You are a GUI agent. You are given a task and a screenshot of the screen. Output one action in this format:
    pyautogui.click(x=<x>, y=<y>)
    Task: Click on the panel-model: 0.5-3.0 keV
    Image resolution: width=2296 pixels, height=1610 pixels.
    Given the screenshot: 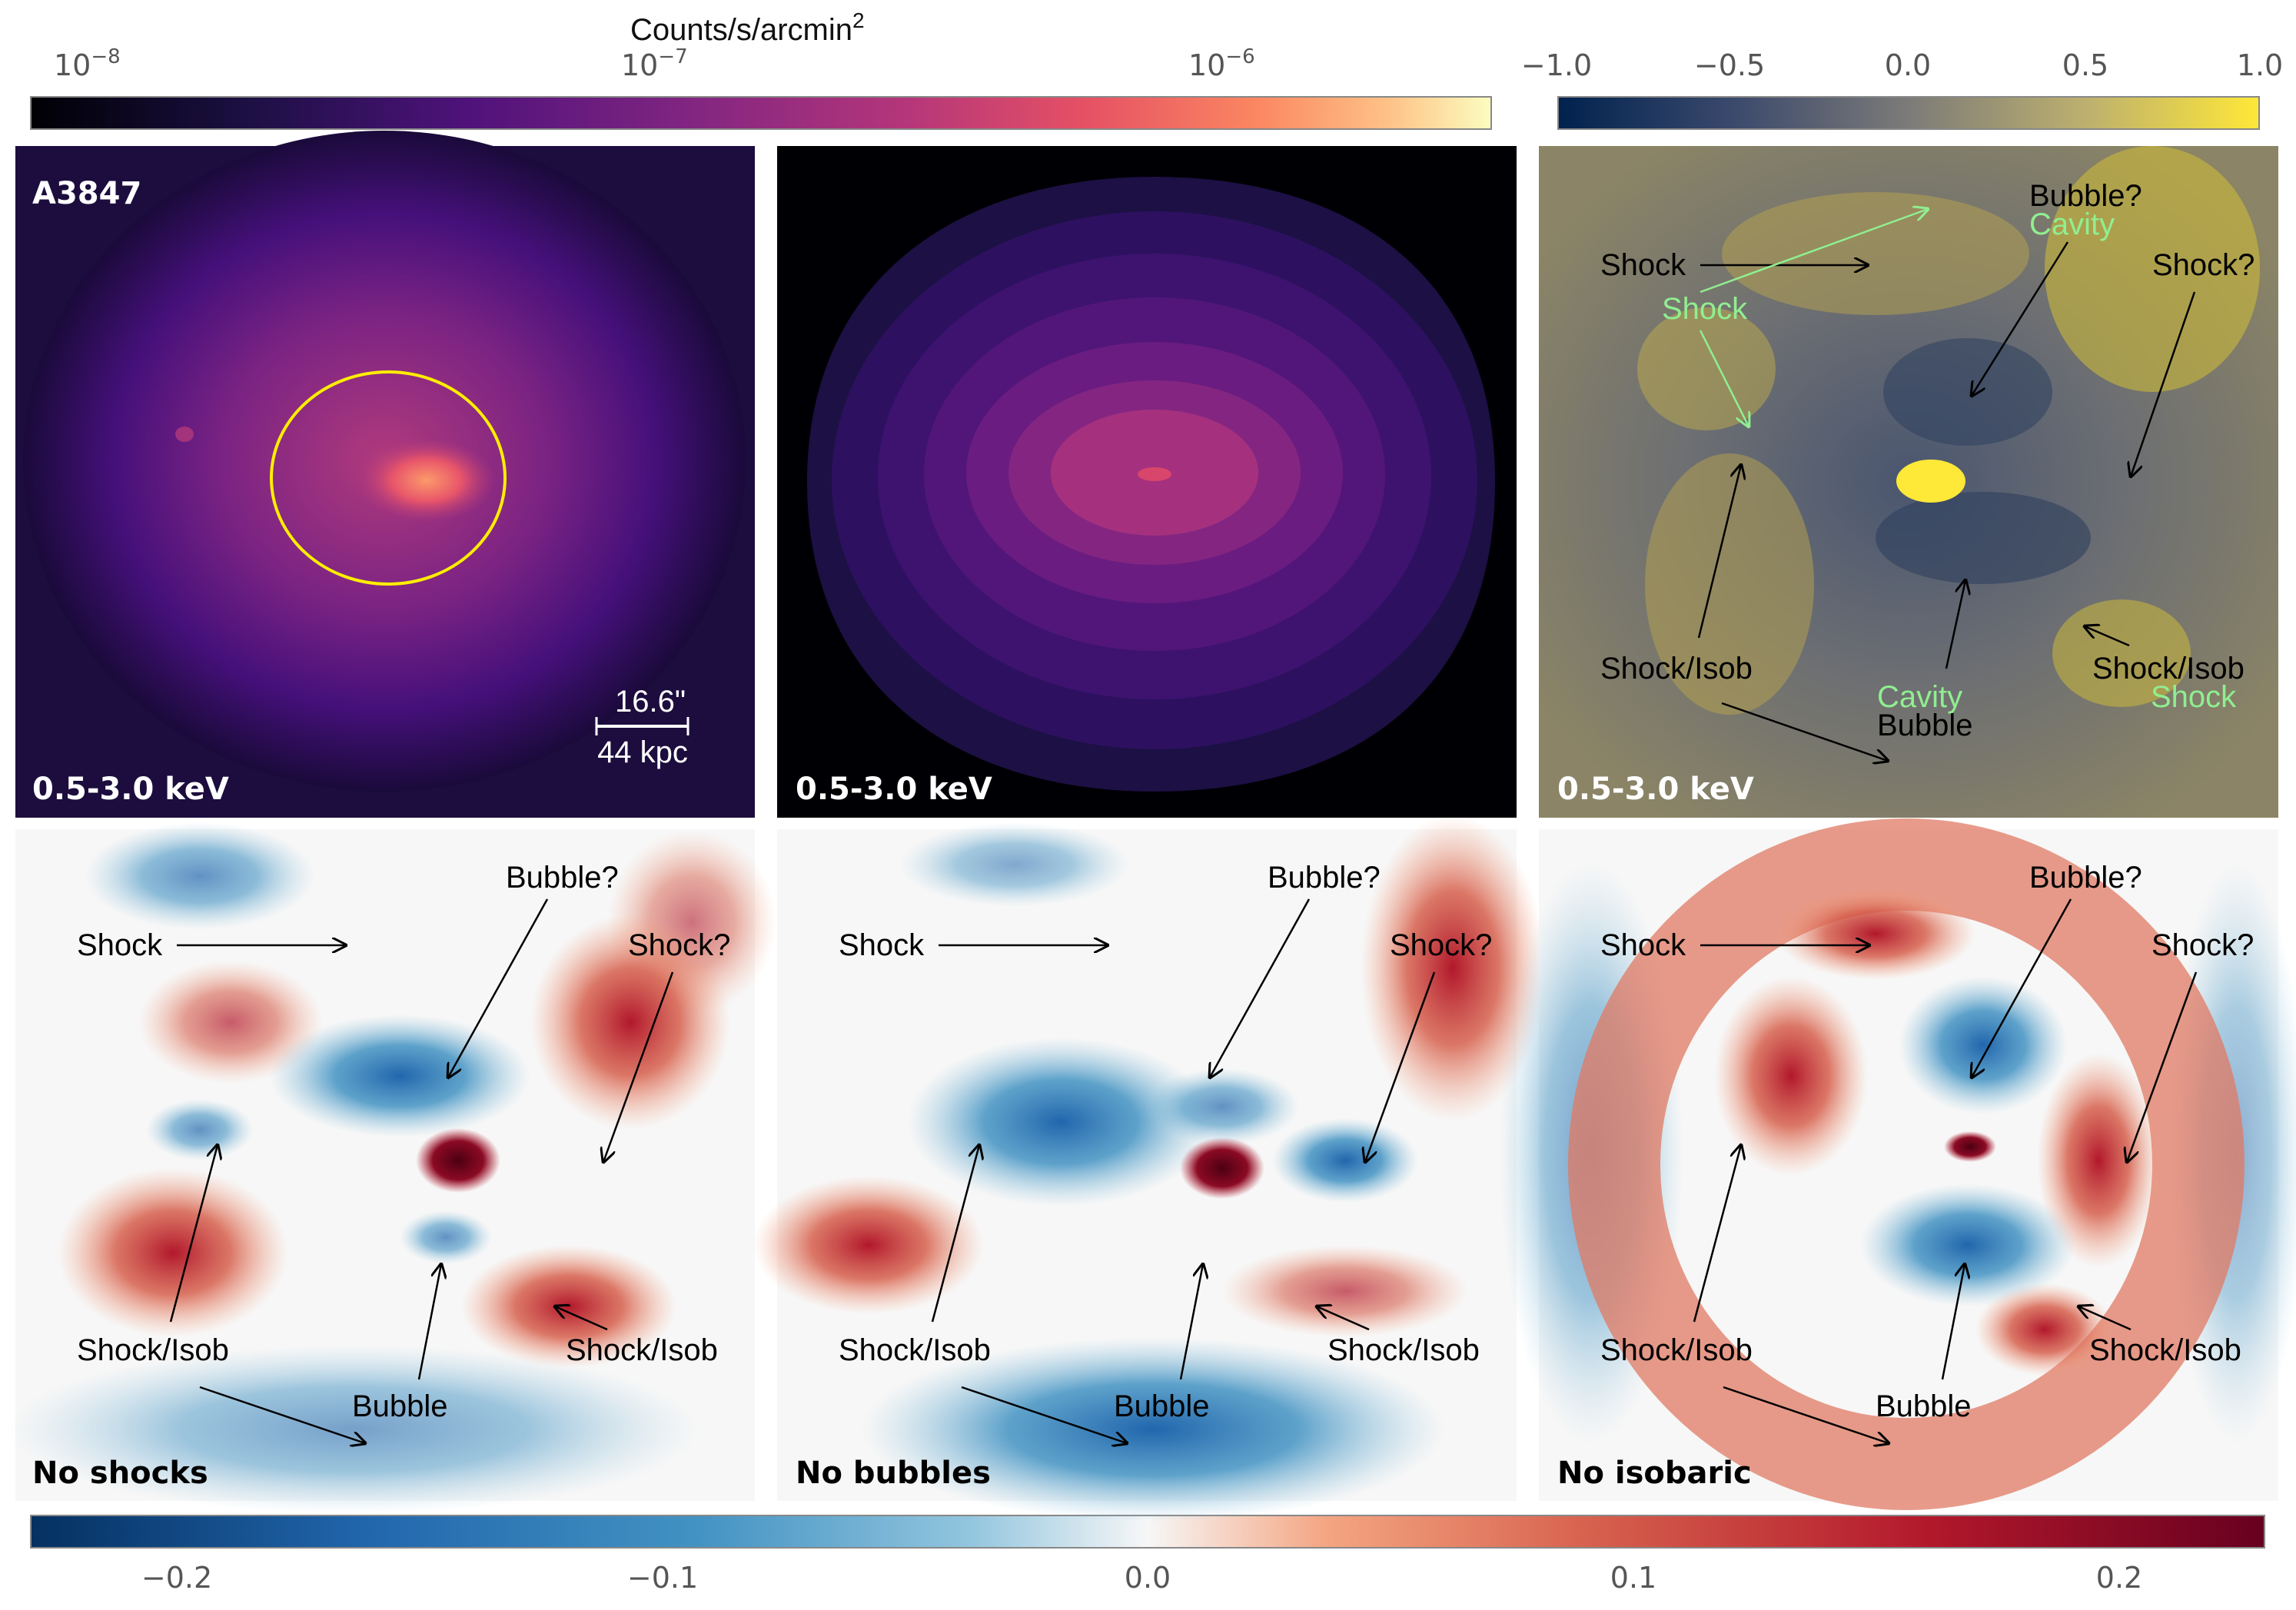 What is the action you would take?
    pyautogui.click(x=1147, y=482)
    